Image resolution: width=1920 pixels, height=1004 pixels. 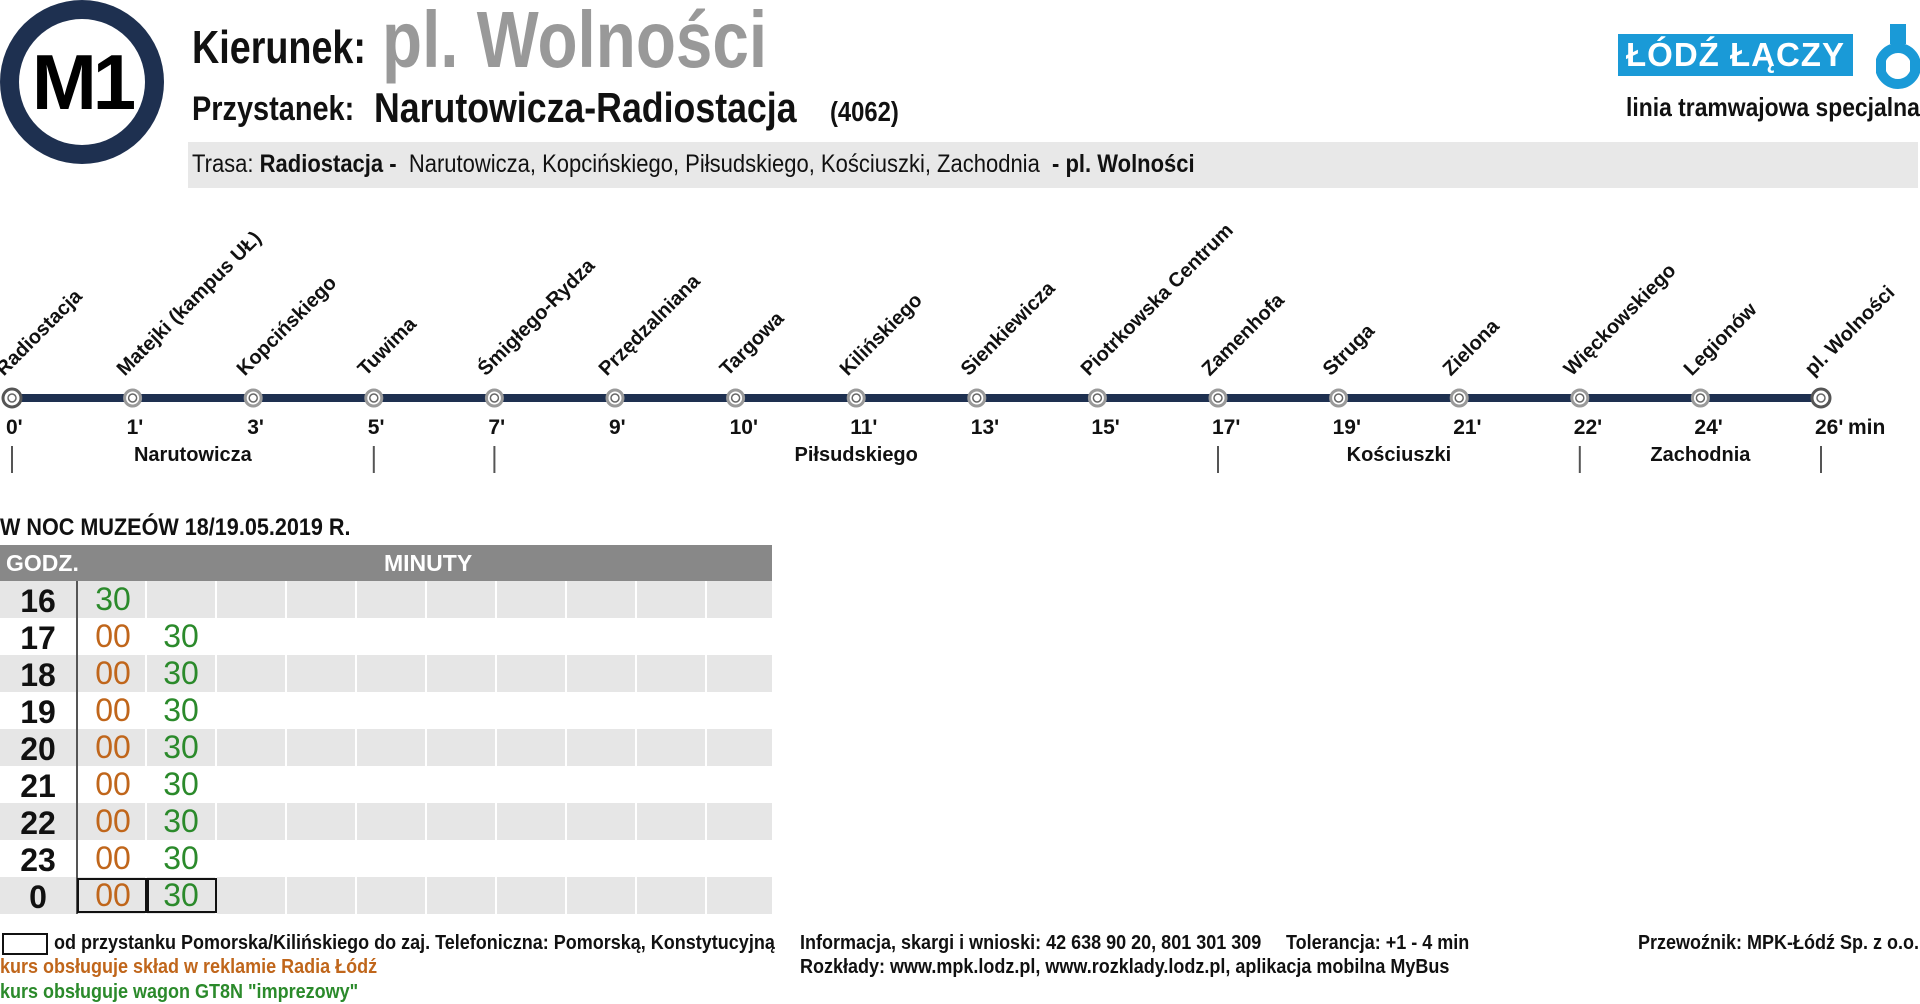 I want to click on stop-time-label: 3', so click(x=255, y=427).